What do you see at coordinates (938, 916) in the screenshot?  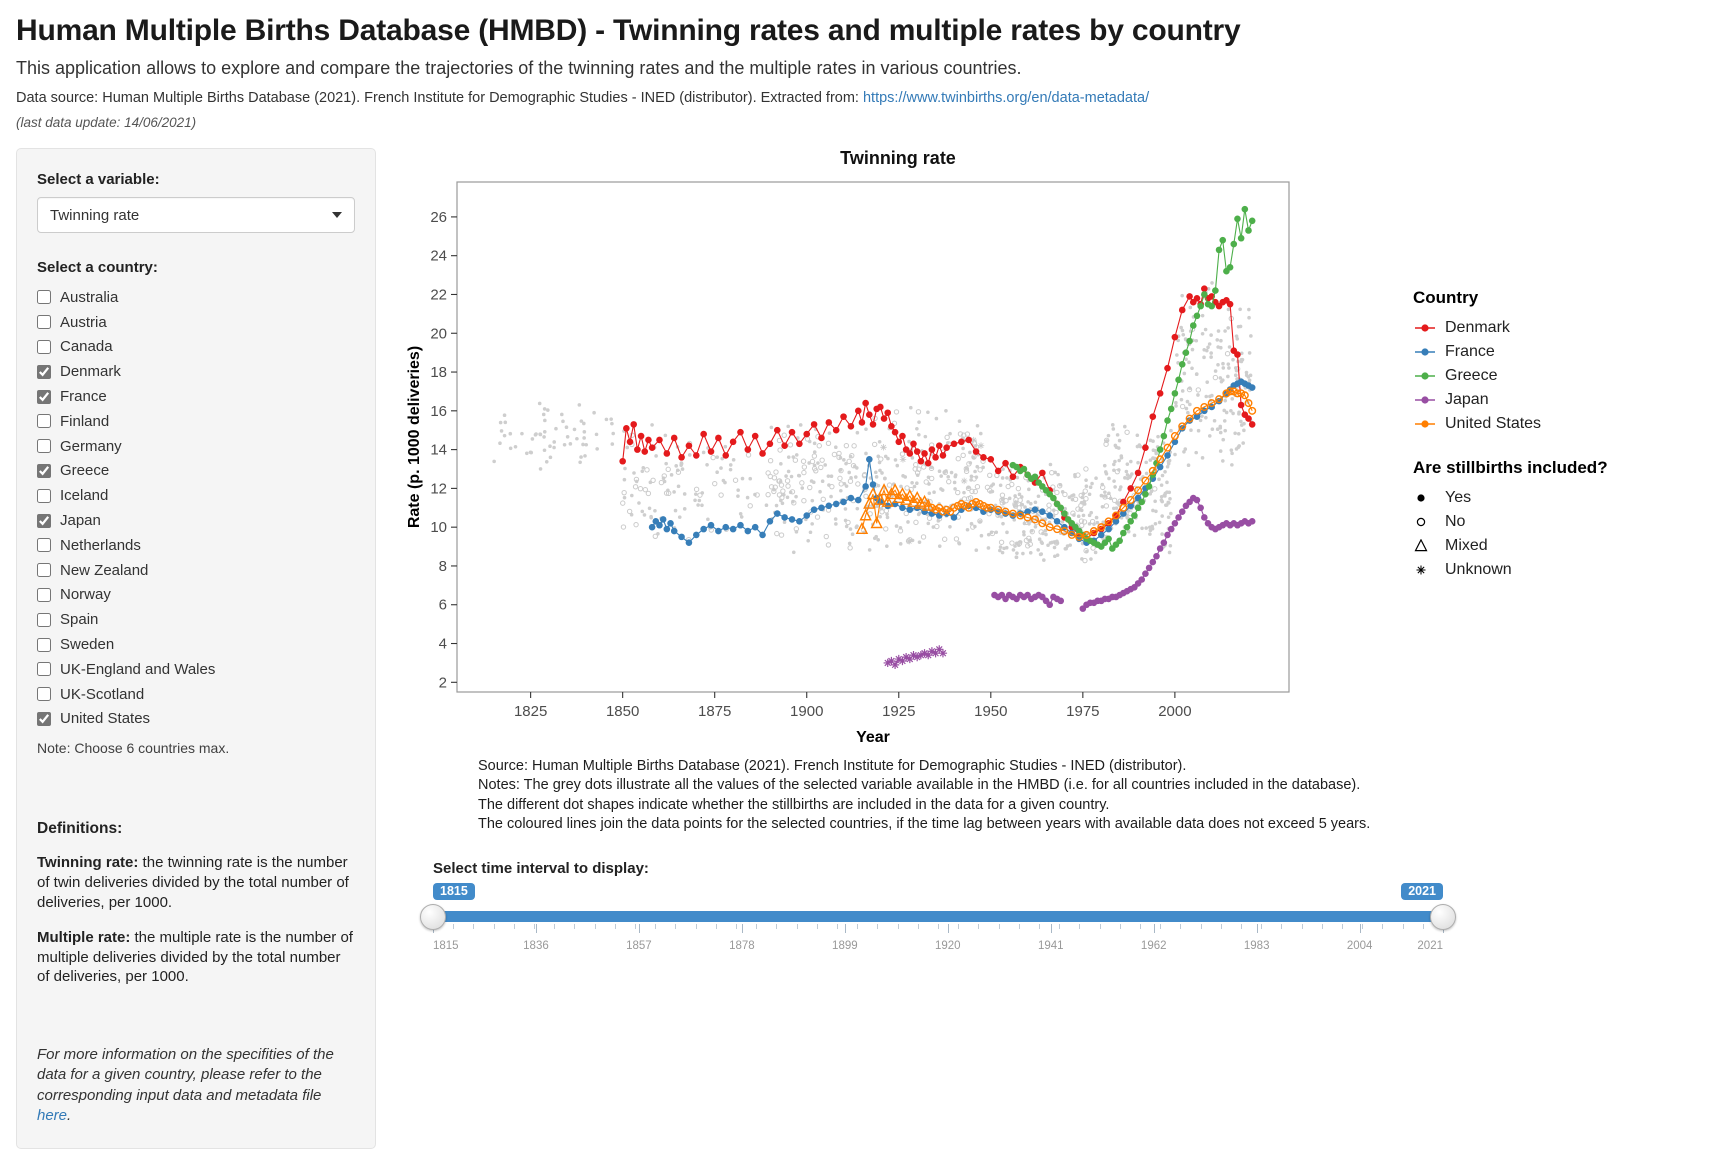 I see `slider-track-fill` at bounding box center [938, 916].